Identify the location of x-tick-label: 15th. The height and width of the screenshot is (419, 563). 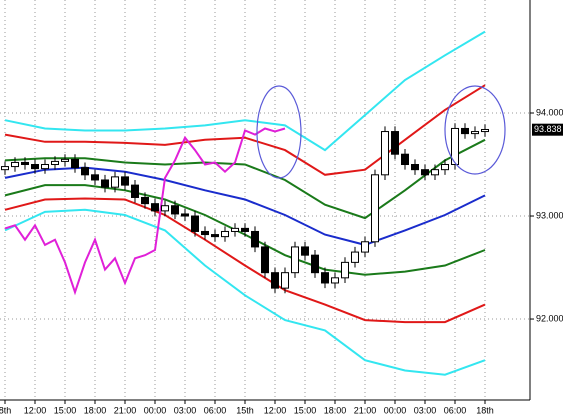
(245, 410).